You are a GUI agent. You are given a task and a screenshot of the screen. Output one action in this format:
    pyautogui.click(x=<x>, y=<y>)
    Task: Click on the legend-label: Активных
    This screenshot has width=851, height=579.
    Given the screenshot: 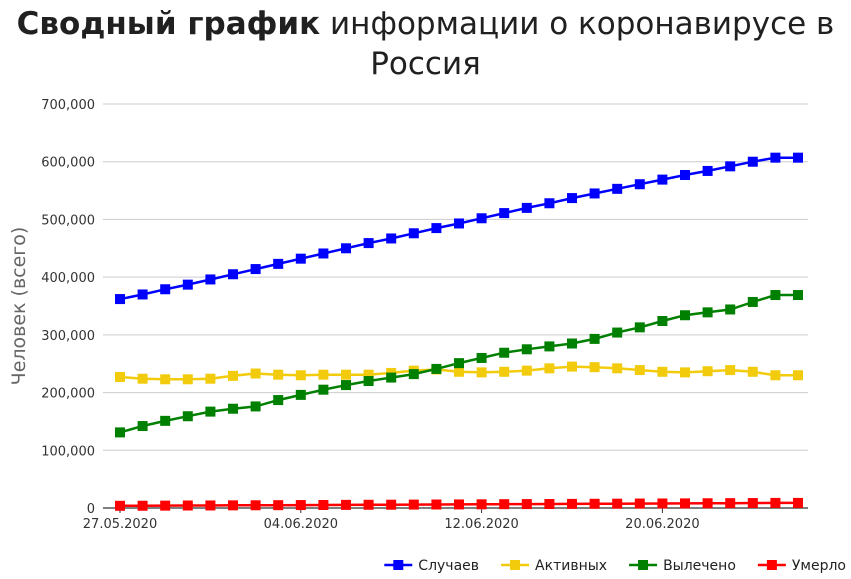 What is the action you would take?
    pyautogui.click(x=571, y=566)
    